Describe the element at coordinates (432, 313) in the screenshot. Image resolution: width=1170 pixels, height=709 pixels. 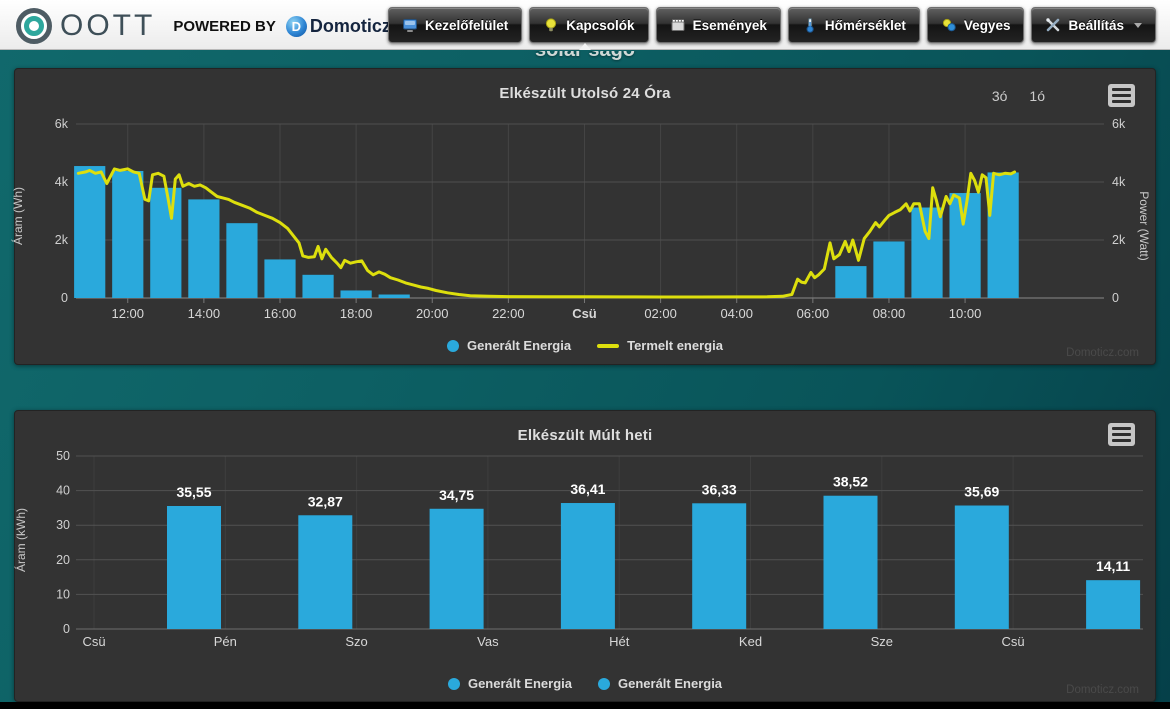
I see `svg-text: 20:00` at that location.